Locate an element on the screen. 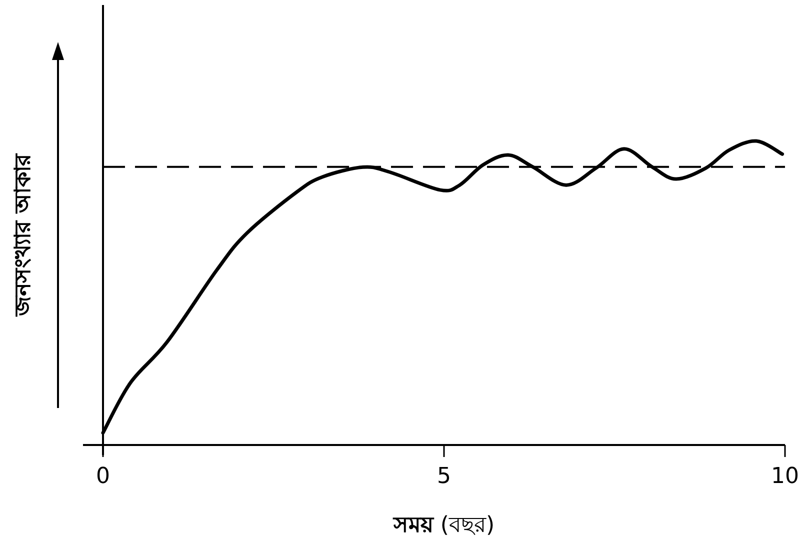 The width and height of the screenshot is (802, 546). x-tick-label: 0 is located at coordinates (103, 476).